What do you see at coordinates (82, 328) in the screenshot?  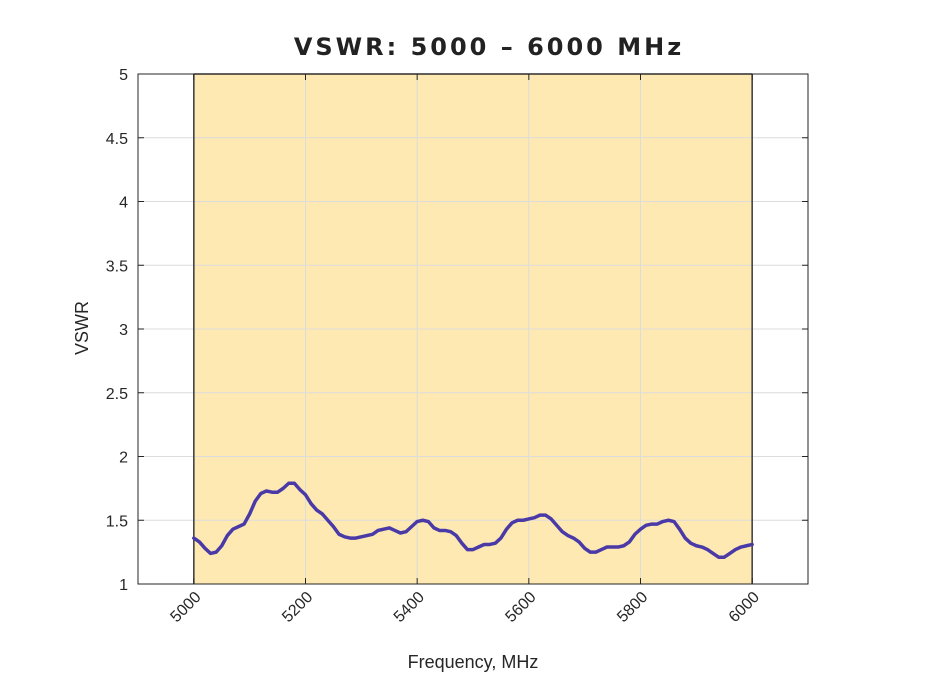 I see `y-axis-title: VSWR` at bounding box center [82, 328].